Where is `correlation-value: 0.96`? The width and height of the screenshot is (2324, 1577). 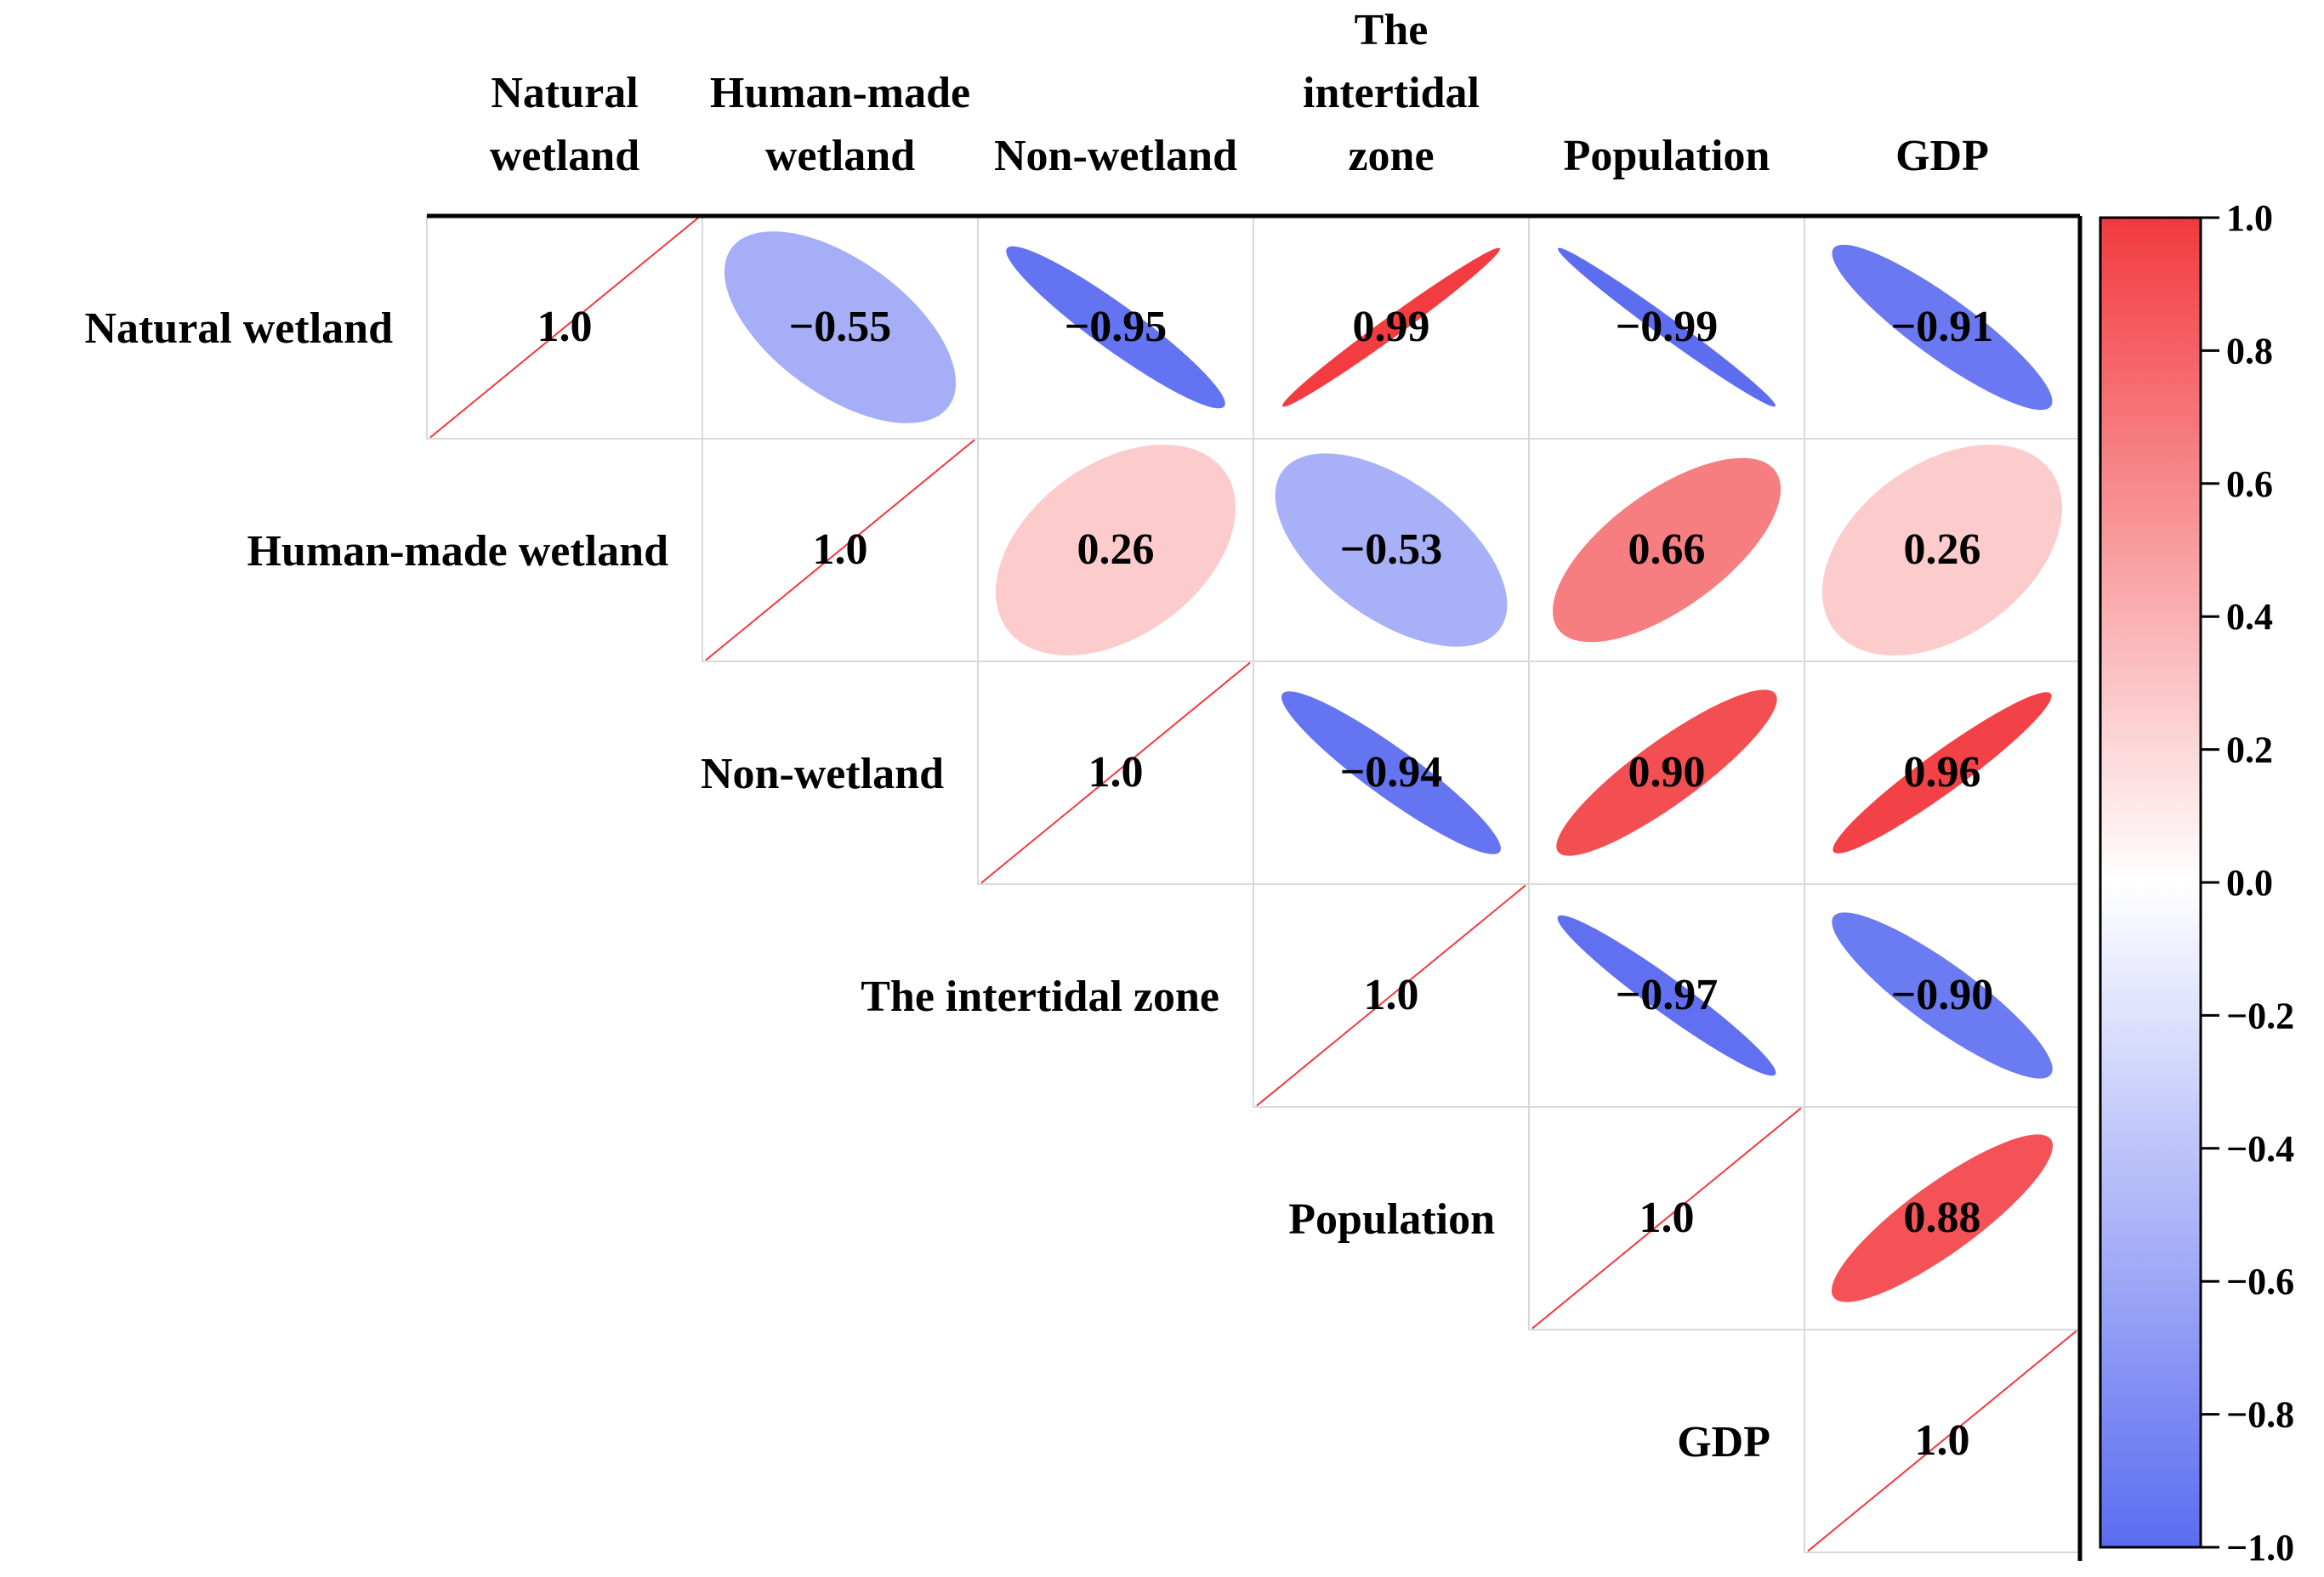 correlation-value: 0.96 is located at coordinates (1942, 772).